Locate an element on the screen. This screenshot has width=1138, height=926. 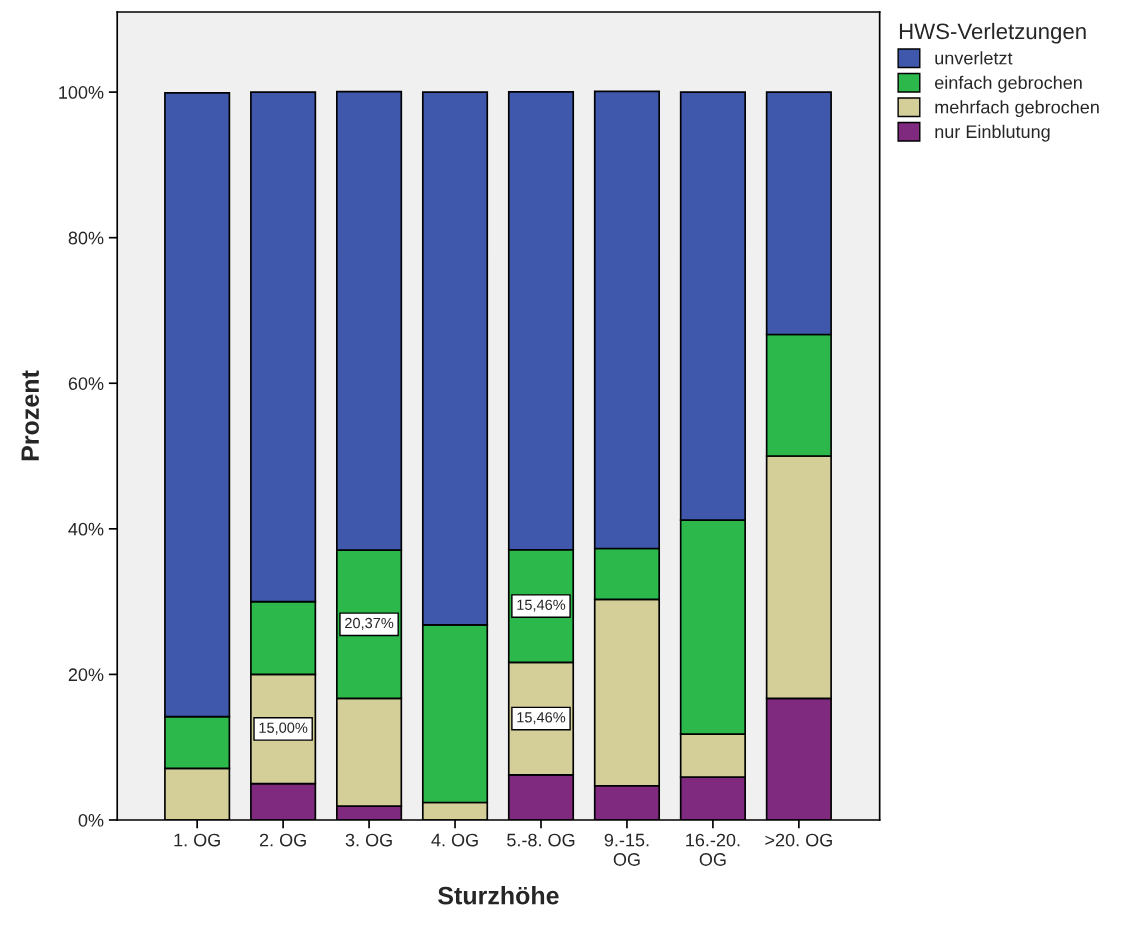
legend-label: unverletzt is located at coordinates (974, 58).